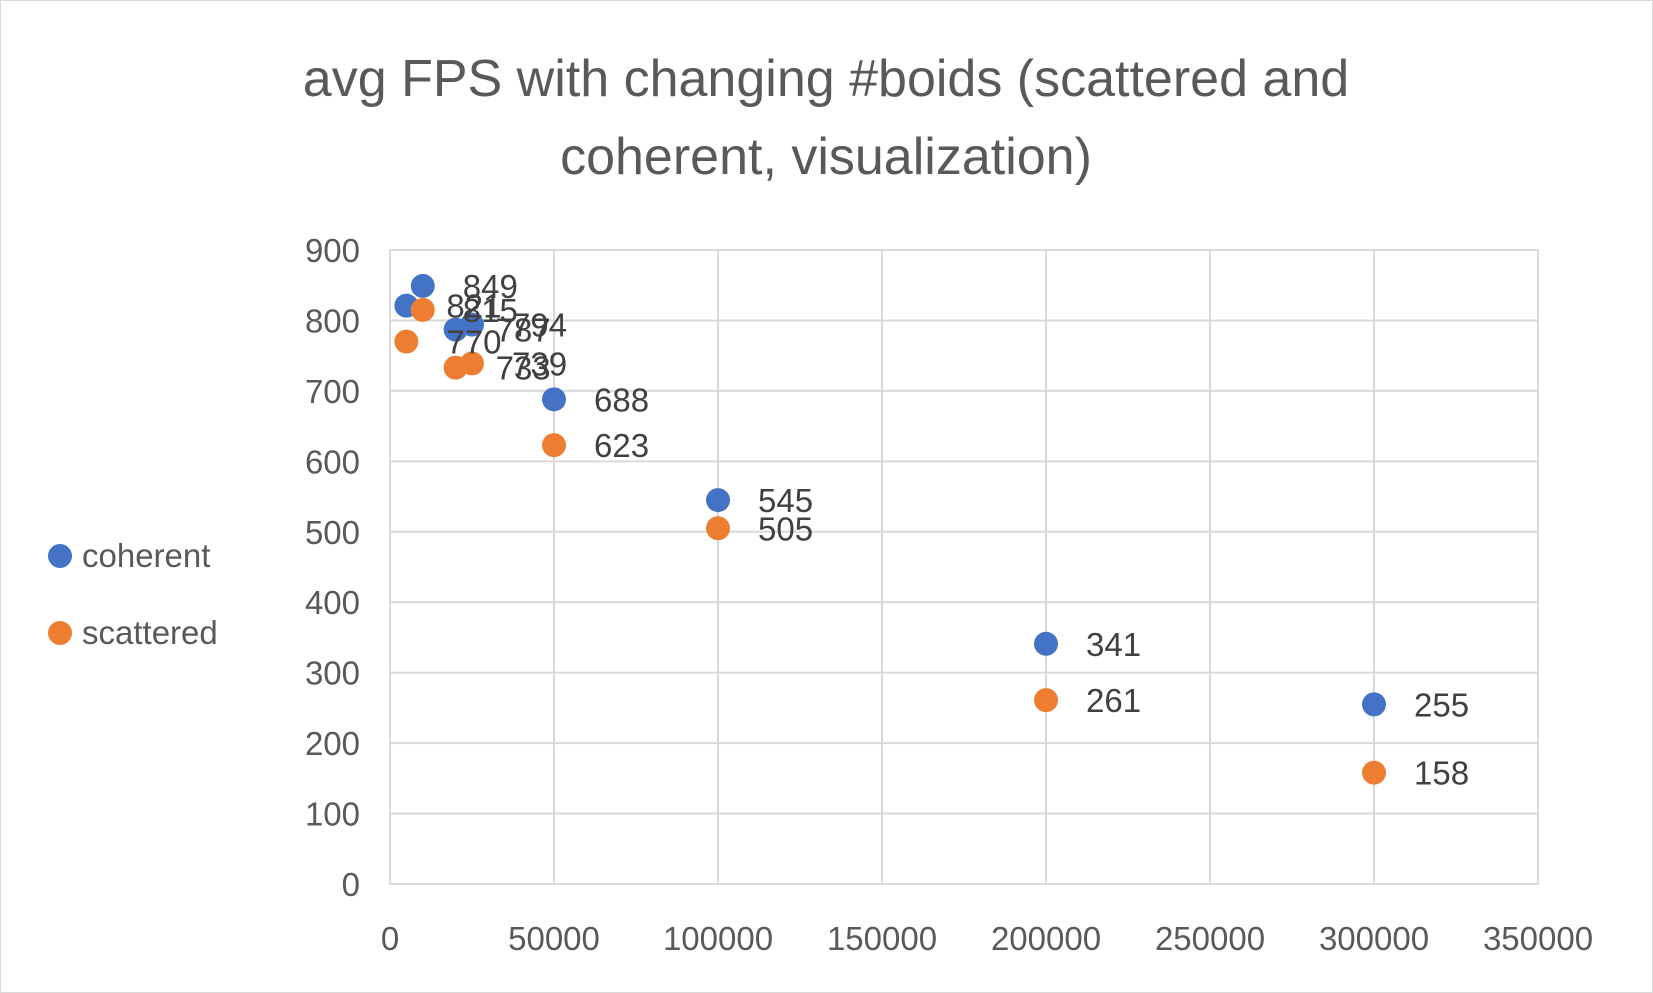 Image resolution: width=1653 pixels, height=993 pixels. Describe the element at coordinates (332, 743) in the screenshot. I see `y-tick-label: 200` at that location.